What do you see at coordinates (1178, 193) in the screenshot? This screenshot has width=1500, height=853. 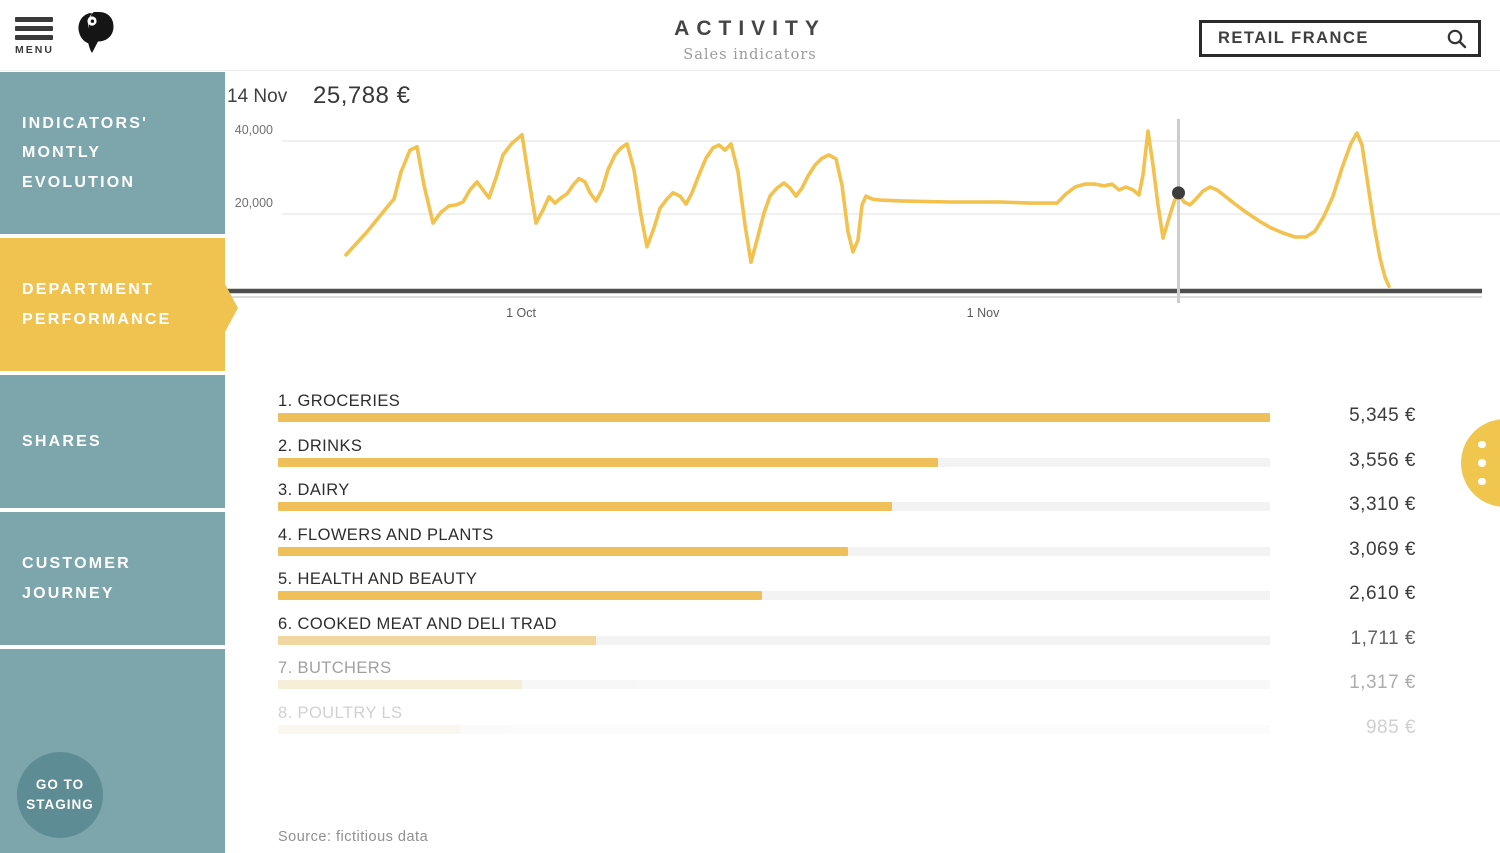 I see `selected-point-dot` at bounding box center [1178, 193].